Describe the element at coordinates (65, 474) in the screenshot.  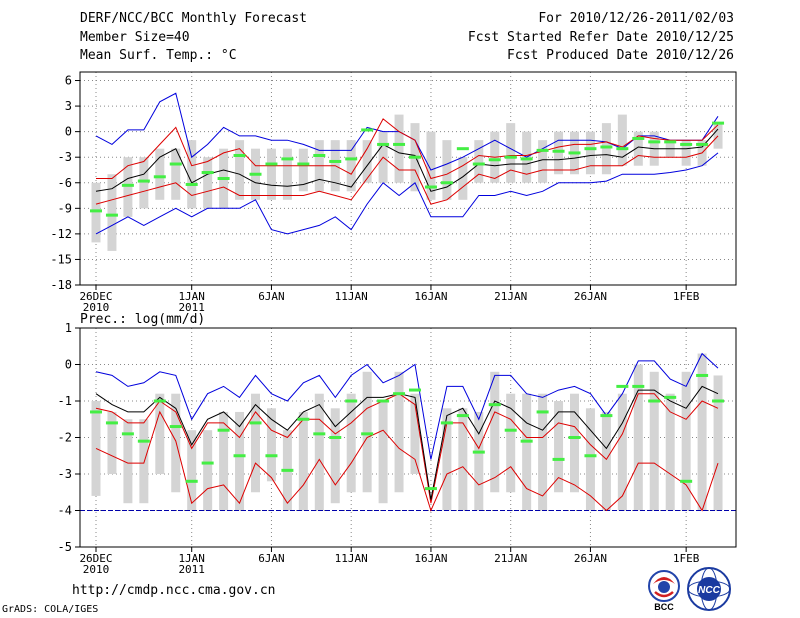
I see `prec-ytick-label: -3` at that location.